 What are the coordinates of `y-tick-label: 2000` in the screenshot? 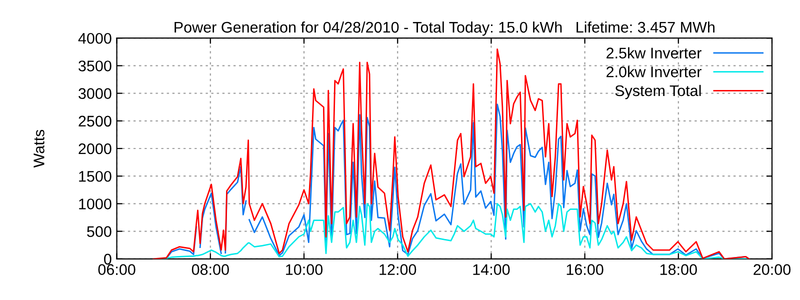 It's located at (95, 148).